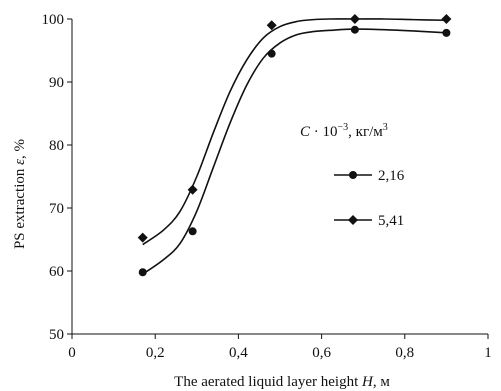 The image size is (501, 391). What do you see at coordinates (369, 176) in the screenshot?
I see `legend-entry: 2,16` at bounding box center [369, 176].